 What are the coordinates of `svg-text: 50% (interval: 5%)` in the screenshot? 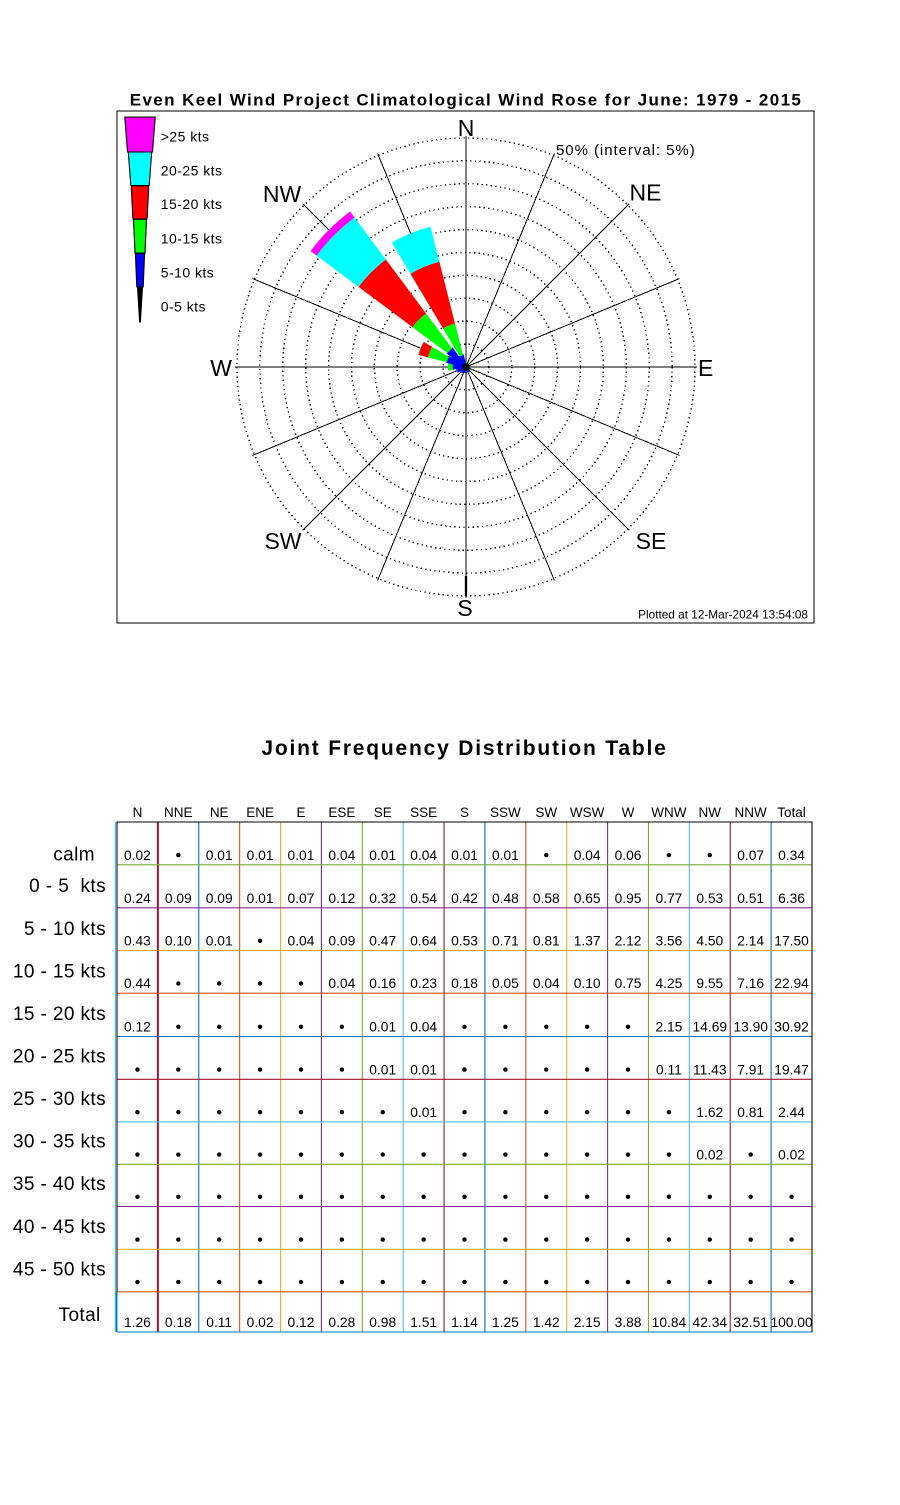 It's located at (626, 150).